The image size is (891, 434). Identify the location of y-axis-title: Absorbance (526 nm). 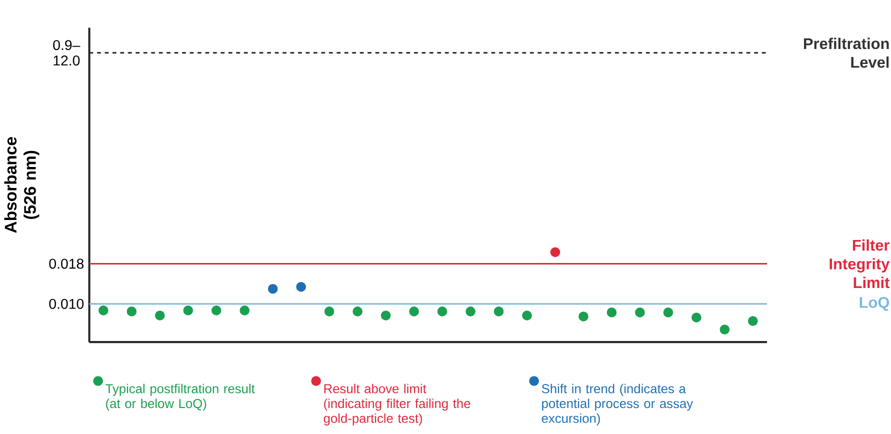
(22, 185).